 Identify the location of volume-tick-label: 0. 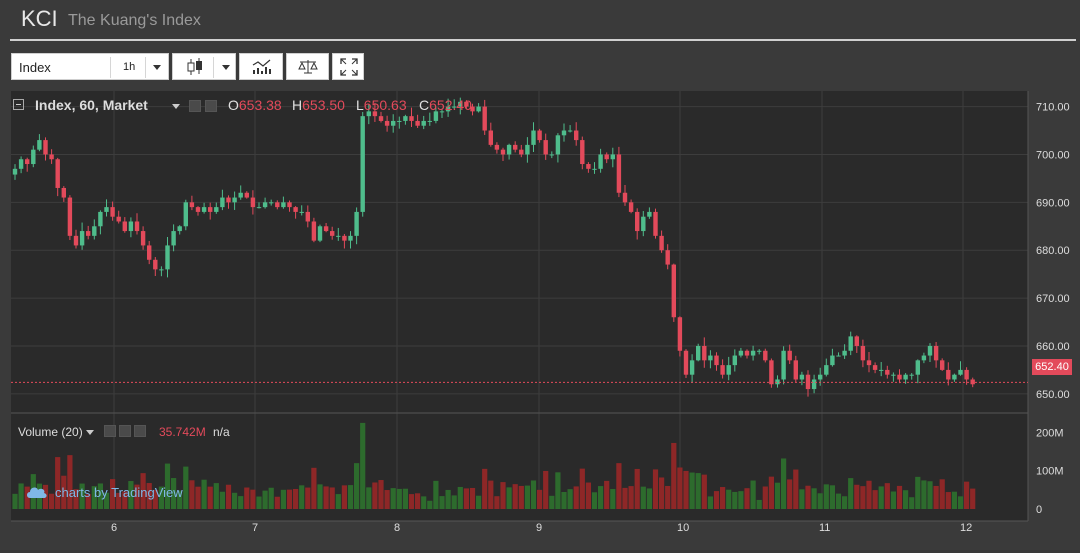
(1039, 510).